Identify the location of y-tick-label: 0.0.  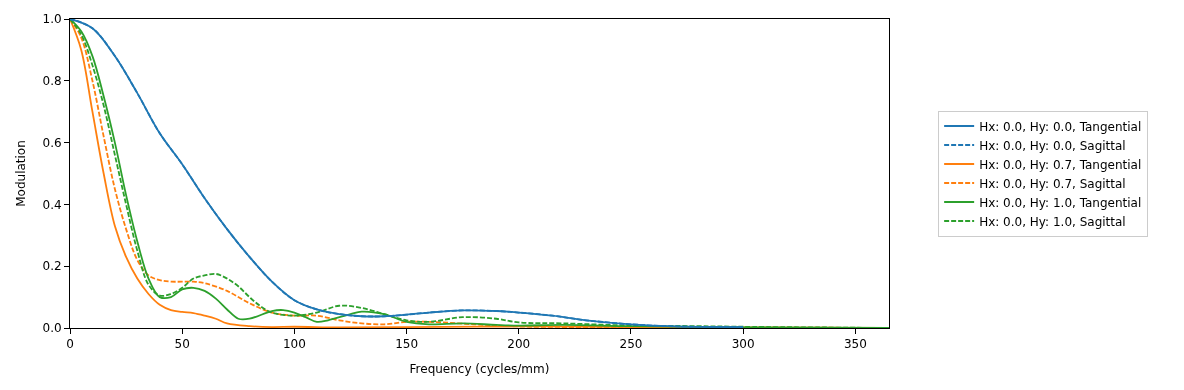
(52, 328).